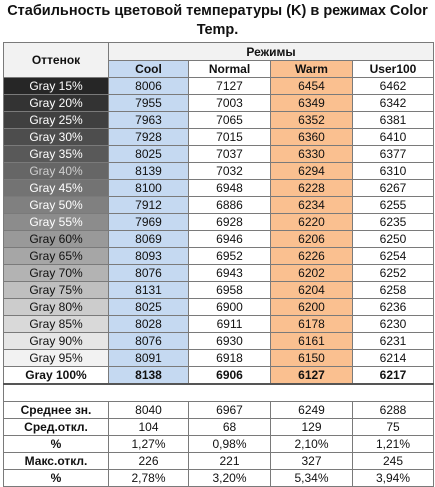 This screenshot has width=435, height=487. I want to click on table-row: Gray 90% 8076 6930 6161 6231, so click(218, 341).